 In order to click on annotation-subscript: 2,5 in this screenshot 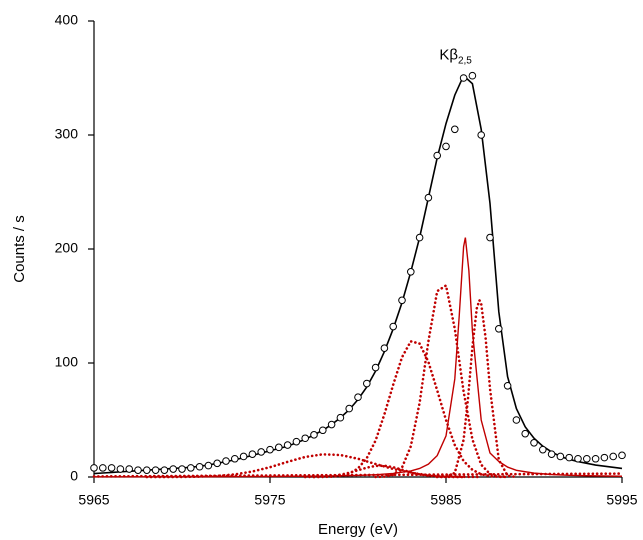, I will do `click(465, 60)`.